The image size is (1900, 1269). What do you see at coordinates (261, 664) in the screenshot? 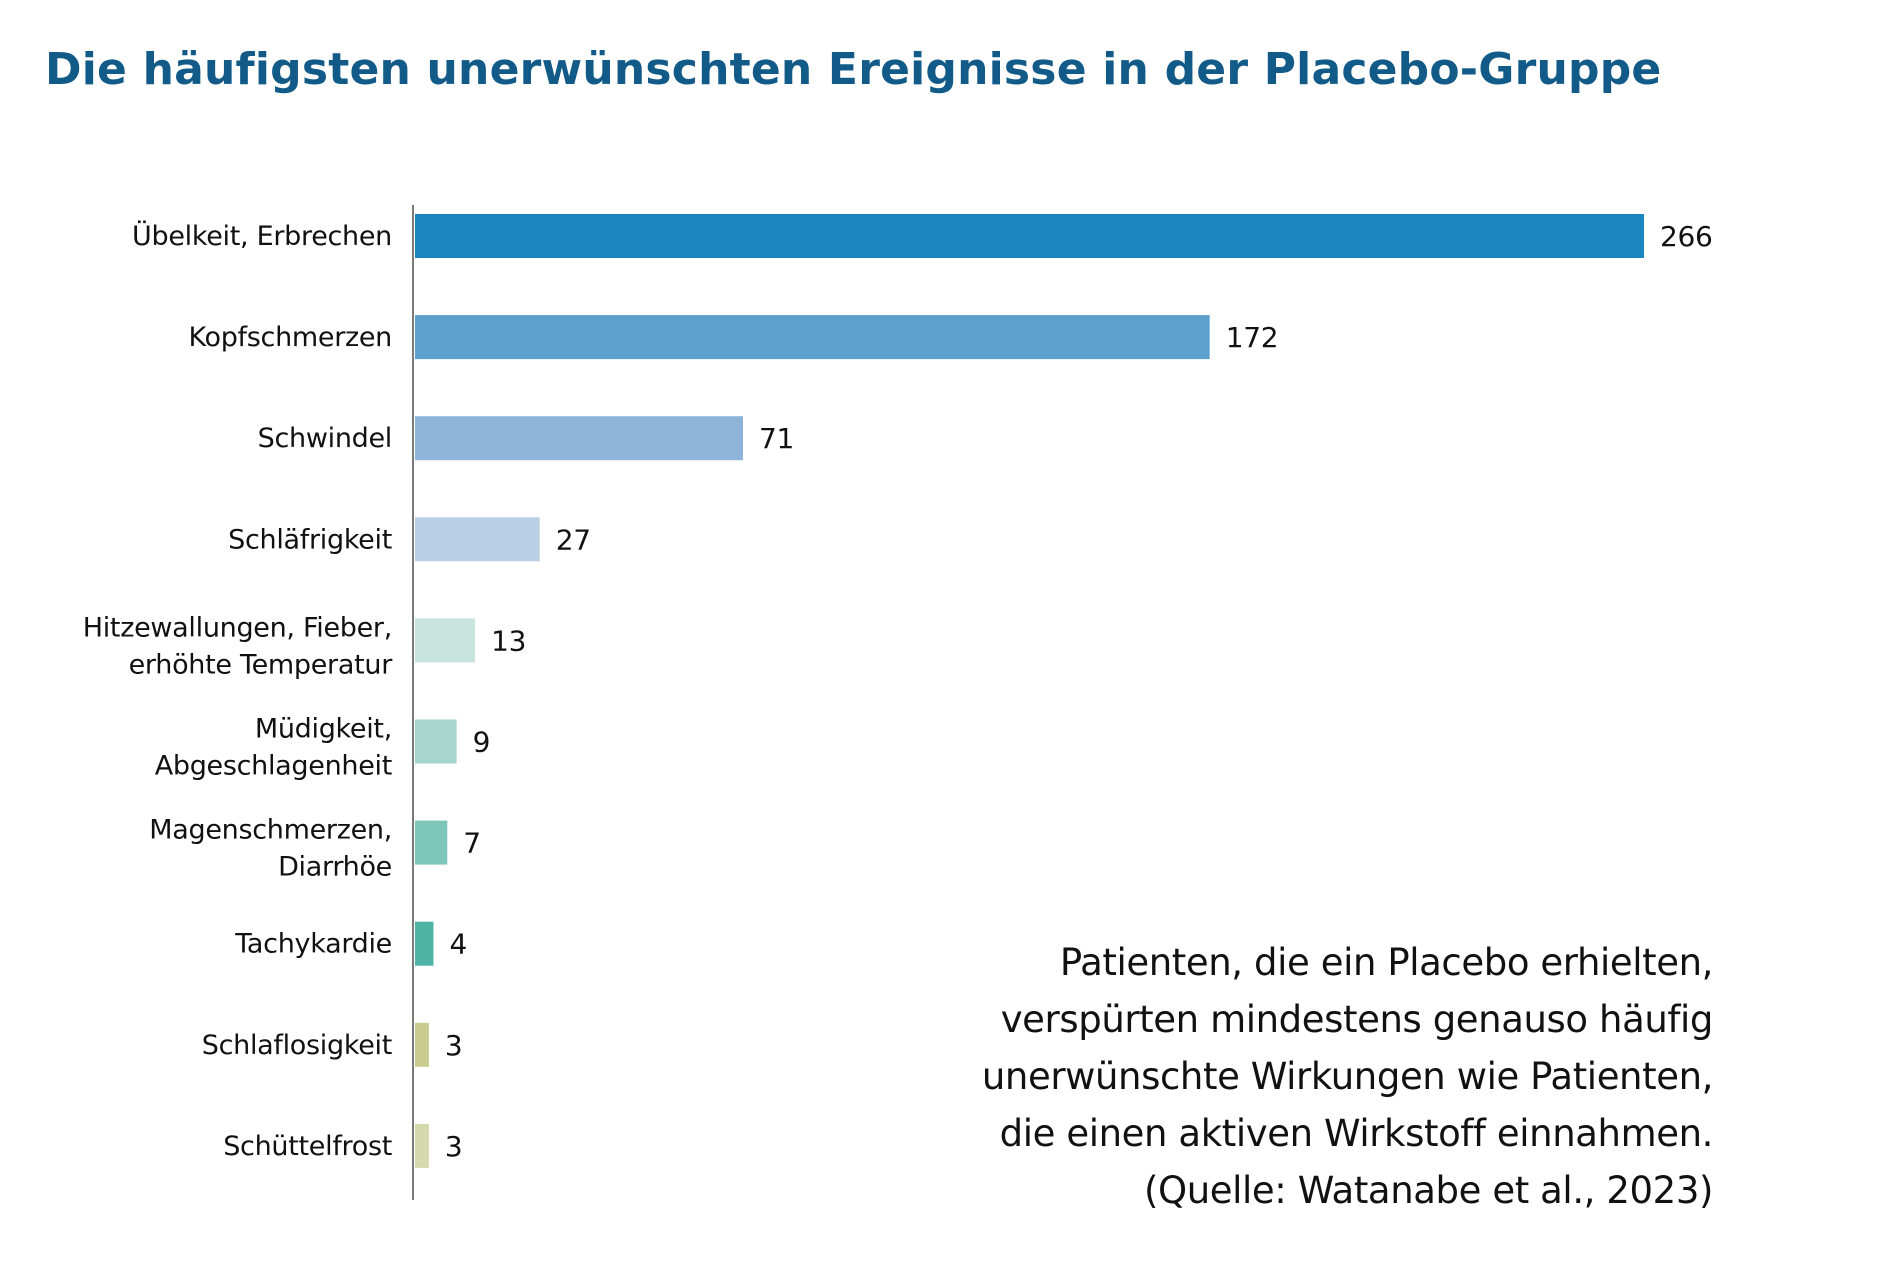
I see `category-label-line: erhöhte Temperatur` at bounding box center [261, 664].